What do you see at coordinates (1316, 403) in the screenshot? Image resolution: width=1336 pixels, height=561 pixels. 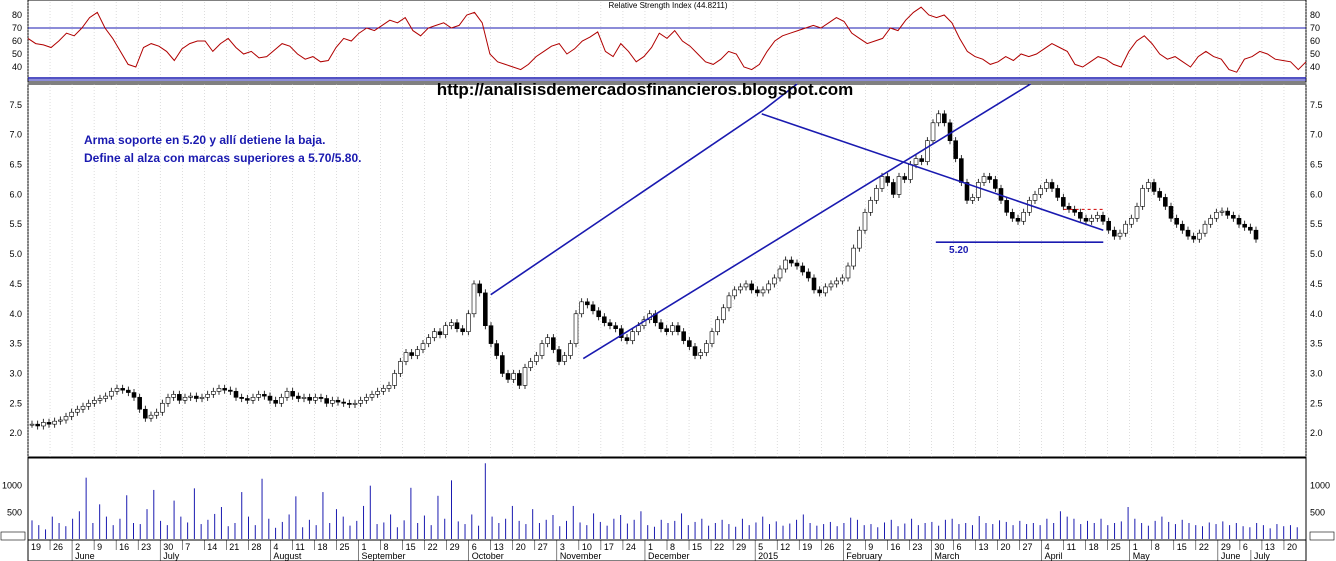 I see `price-tick-label: 2.5` at bounding box center [1316, 403].